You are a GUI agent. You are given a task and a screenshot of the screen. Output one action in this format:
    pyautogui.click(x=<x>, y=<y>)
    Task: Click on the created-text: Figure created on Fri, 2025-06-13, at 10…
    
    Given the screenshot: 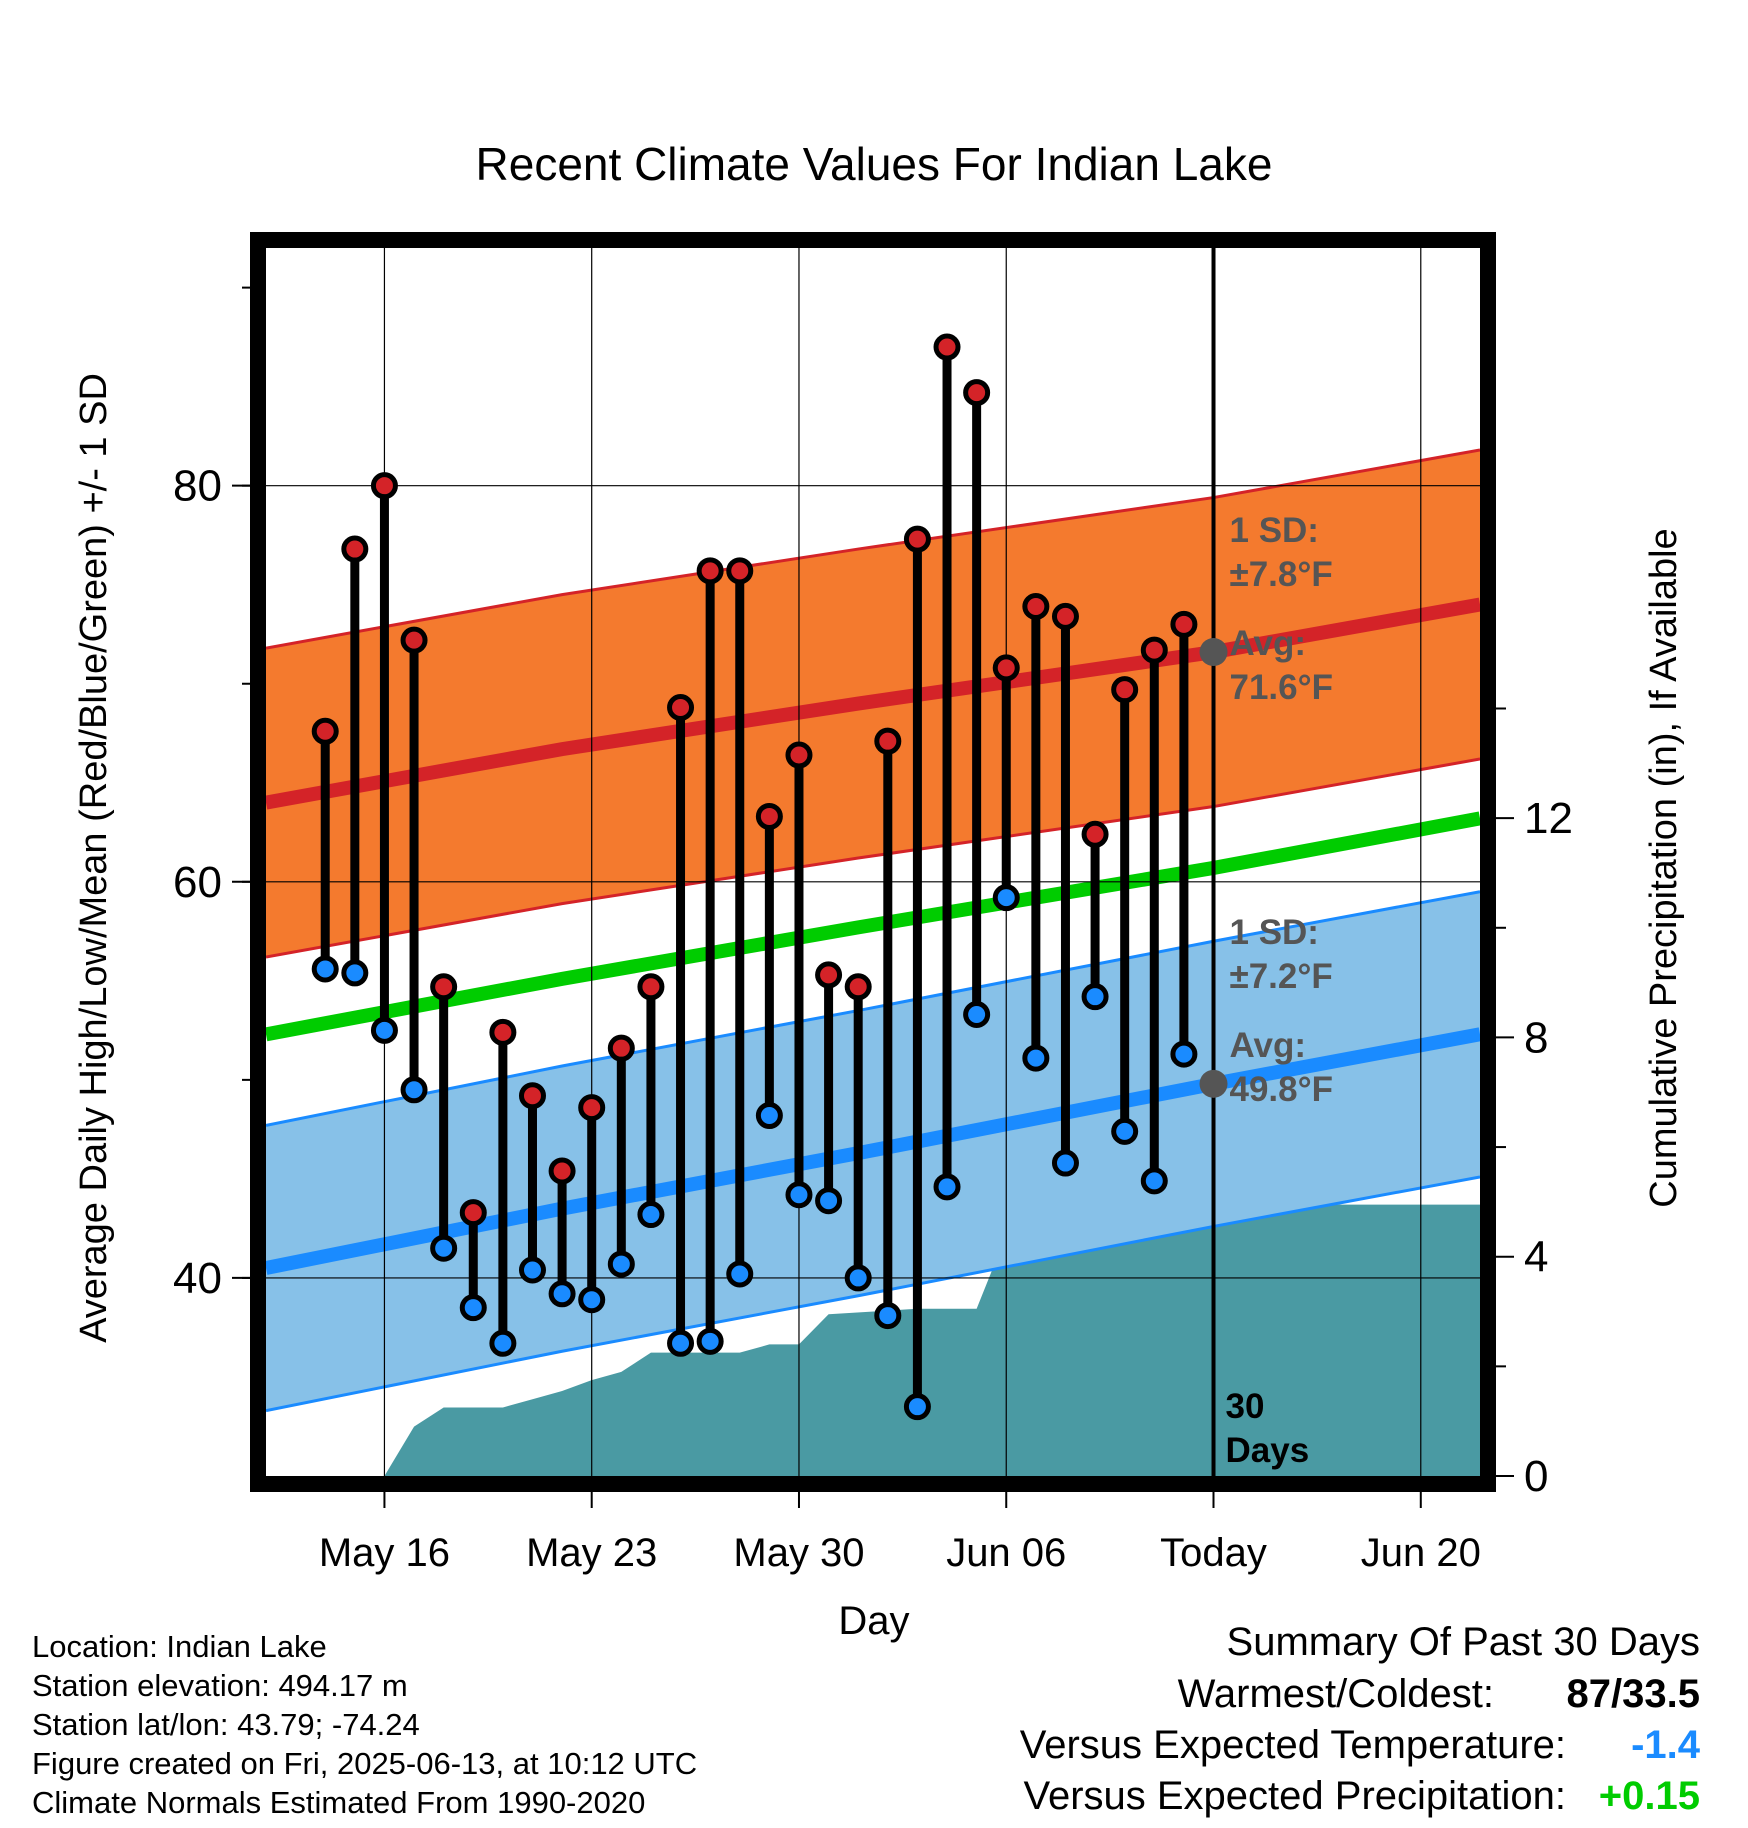 What is the action you would take?
    pyautogui.click(x=365, y=1763)
    